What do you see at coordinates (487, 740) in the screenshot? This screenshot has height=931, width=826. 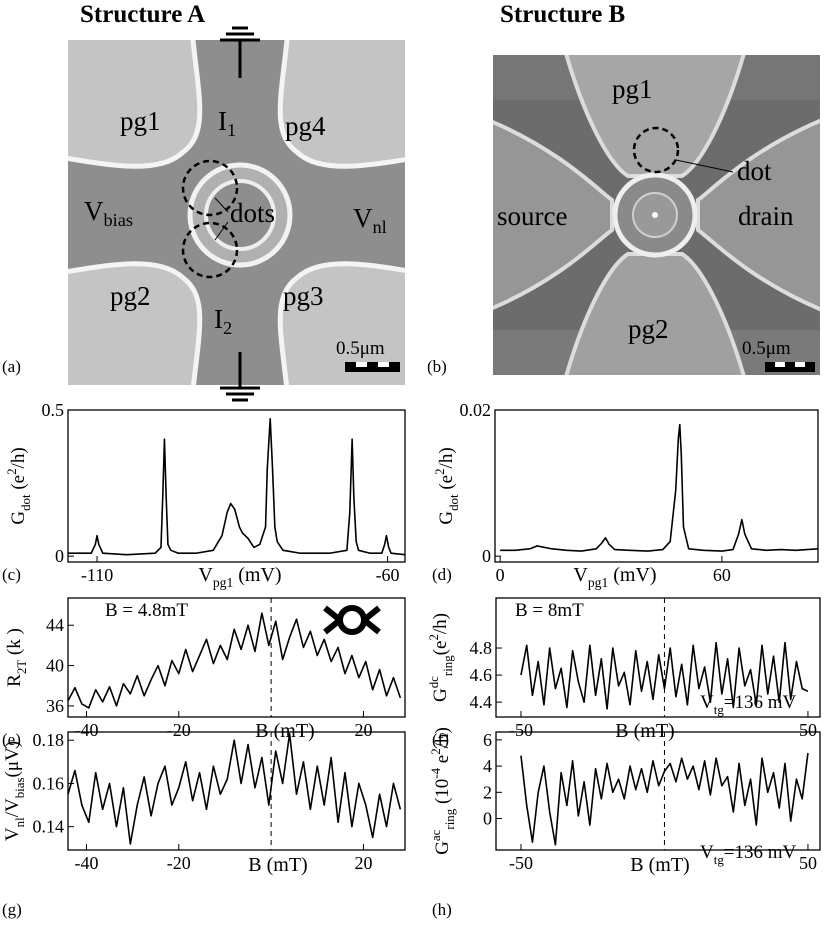 I see `y-tick-label: 6` at bounding box center [487, 740].